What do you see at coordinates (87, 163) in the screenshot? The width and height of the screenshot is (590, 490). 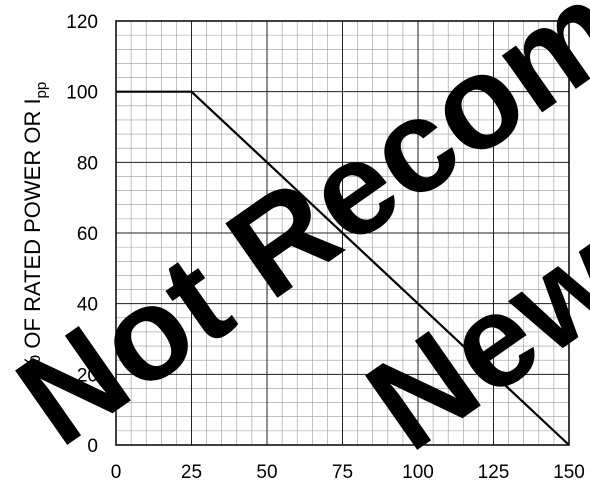 I see `y-tick-label: 80` at bounding box center [87, 163].